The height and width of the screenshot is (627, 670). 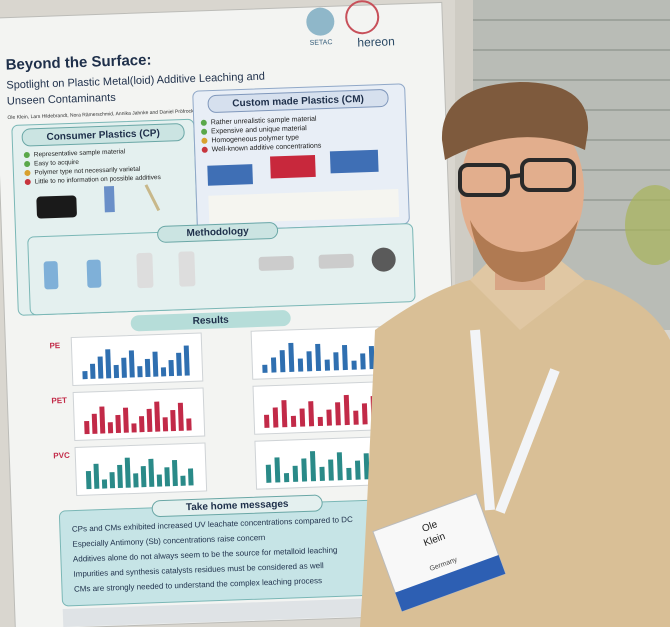 What do you see at coordinates (80, 153) in the screenshot?
I see `bullet-text: Representative sample material` at bounding box center [80, 153].